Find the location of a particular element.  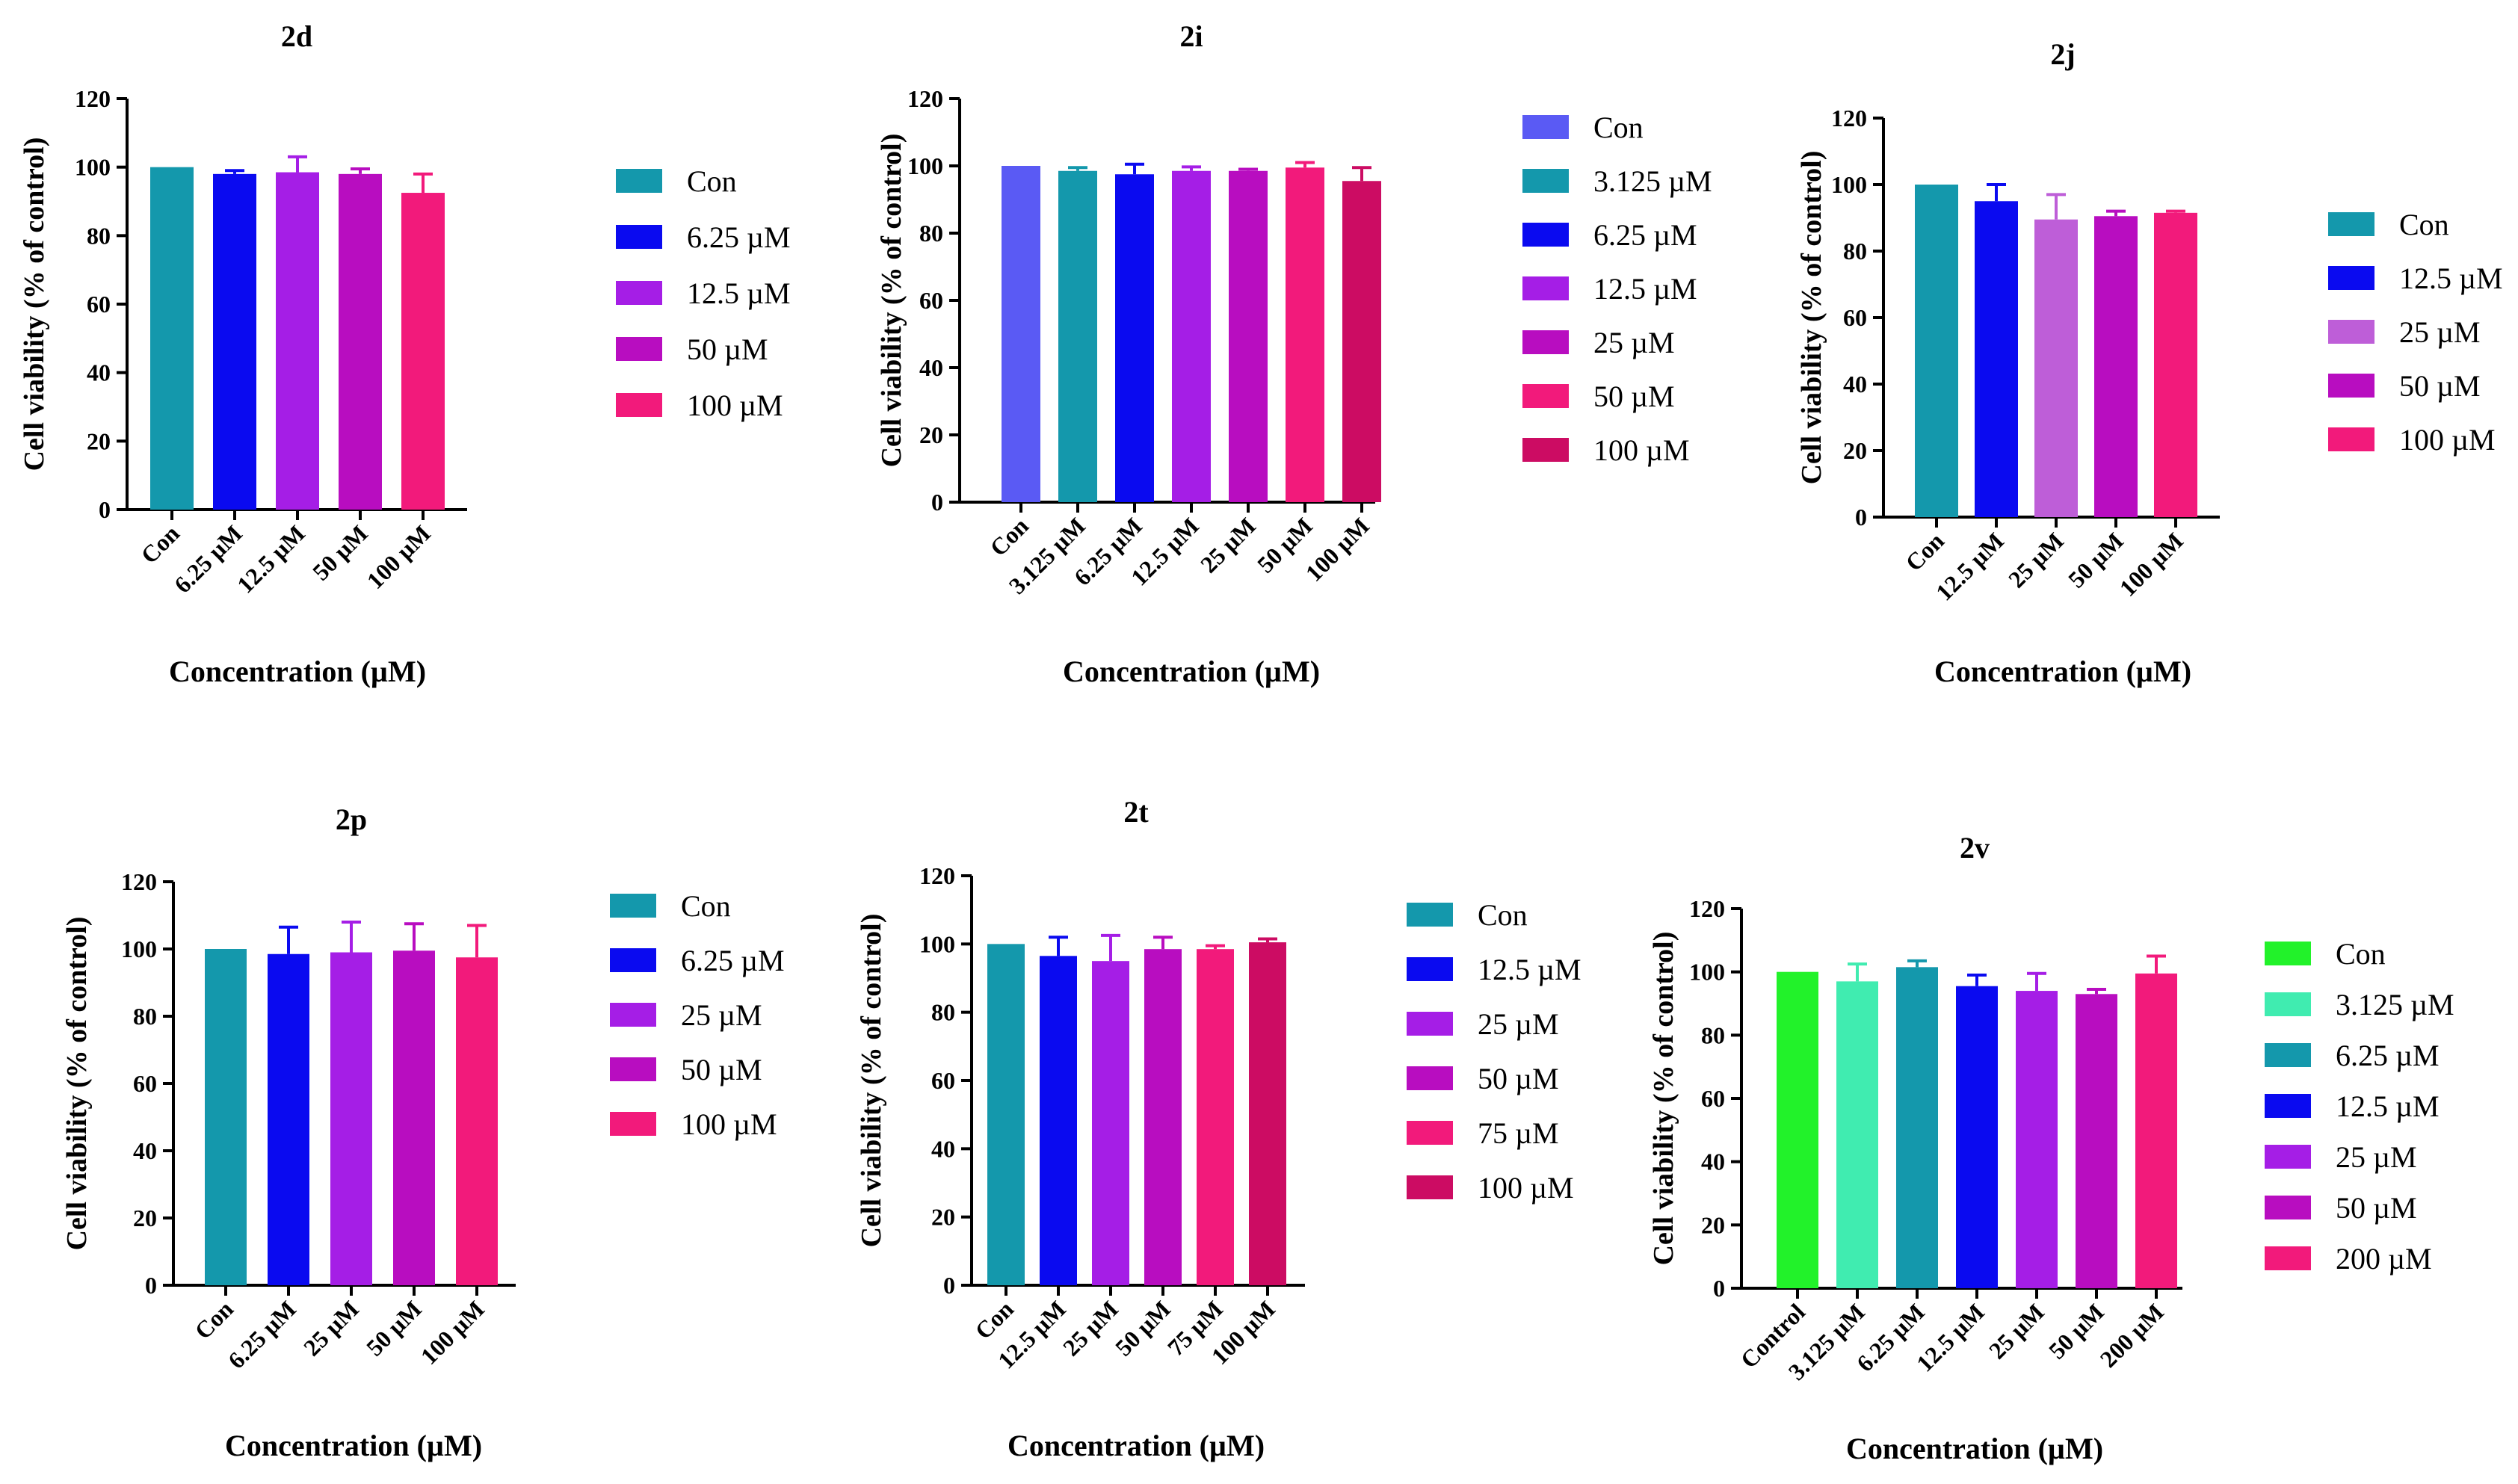

x-tick-label: 200 µM is located at coordinates (2132, 1335).